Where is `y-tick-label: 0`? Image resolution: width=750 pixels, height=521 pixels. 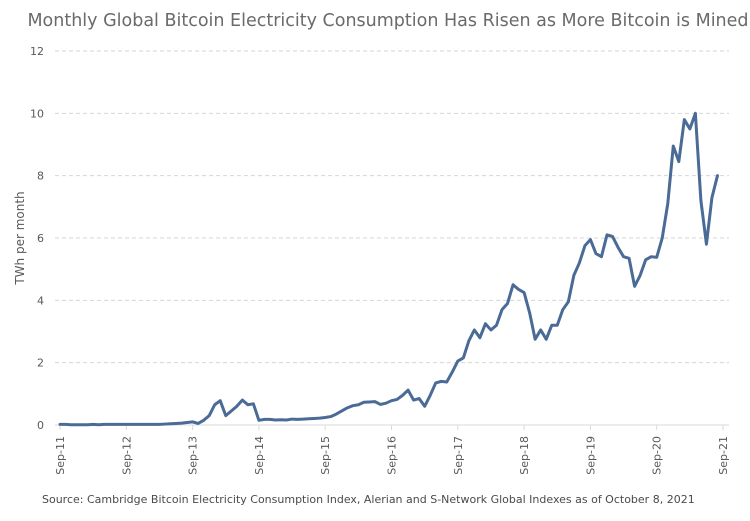 y-tick-label: 0 is located at coordinates (40, 425).